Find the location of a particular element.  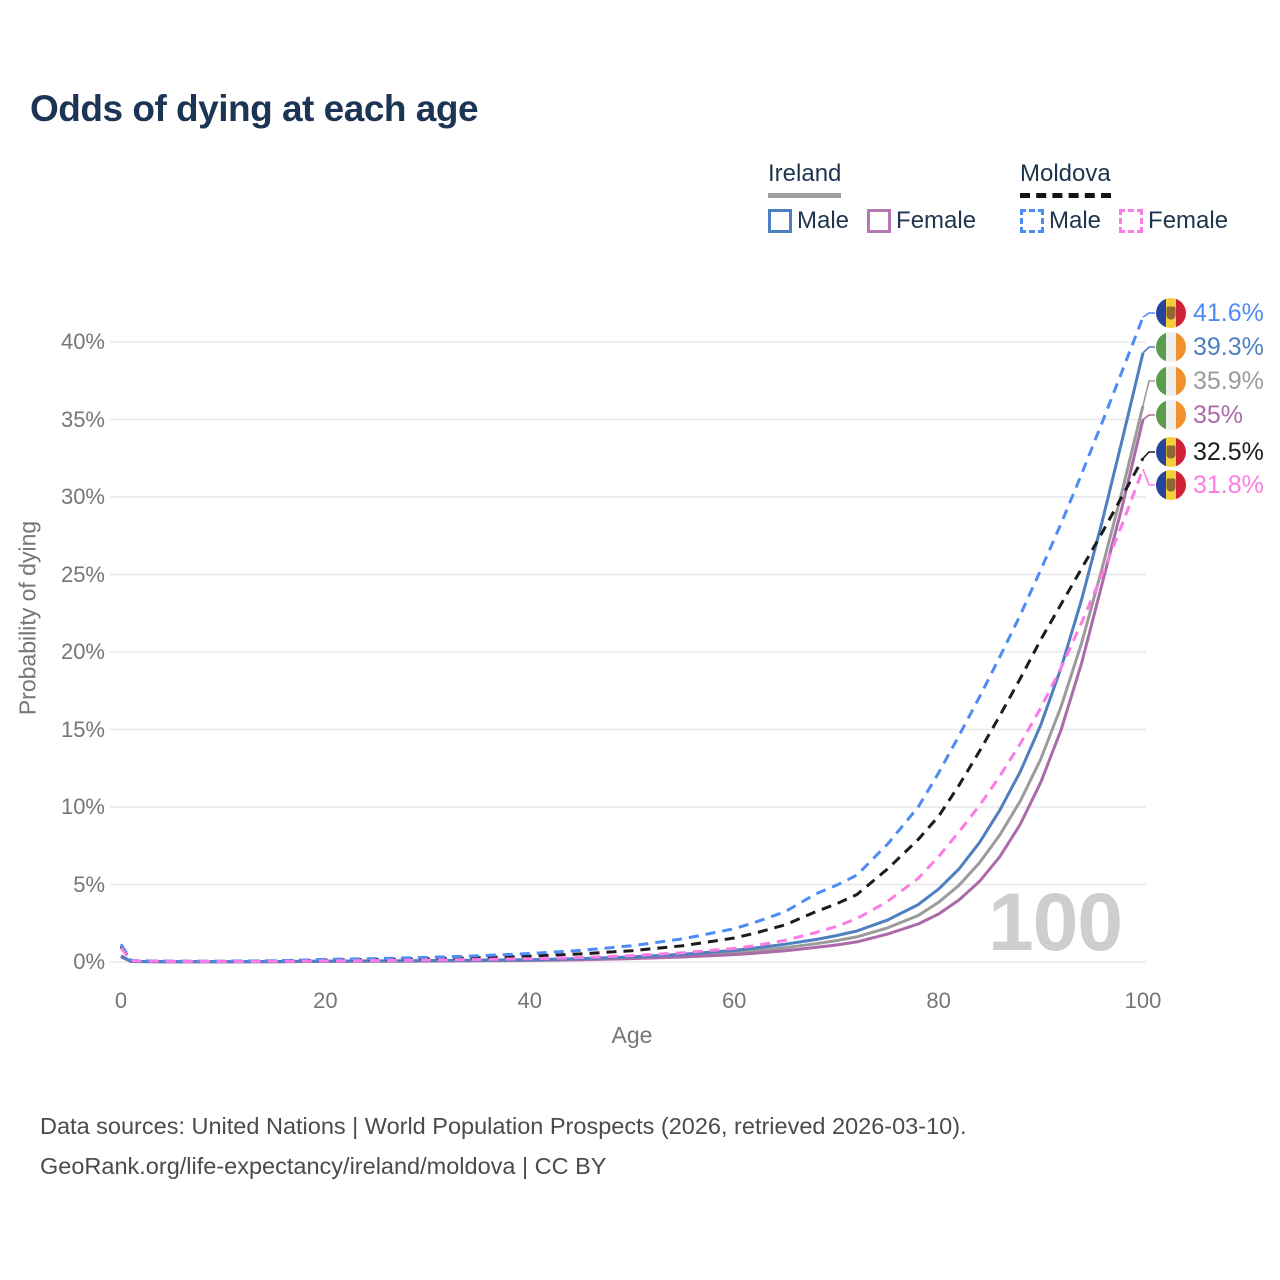

series-end-label-moldova-total: 32.5% is located at coordinates (1210, 452).